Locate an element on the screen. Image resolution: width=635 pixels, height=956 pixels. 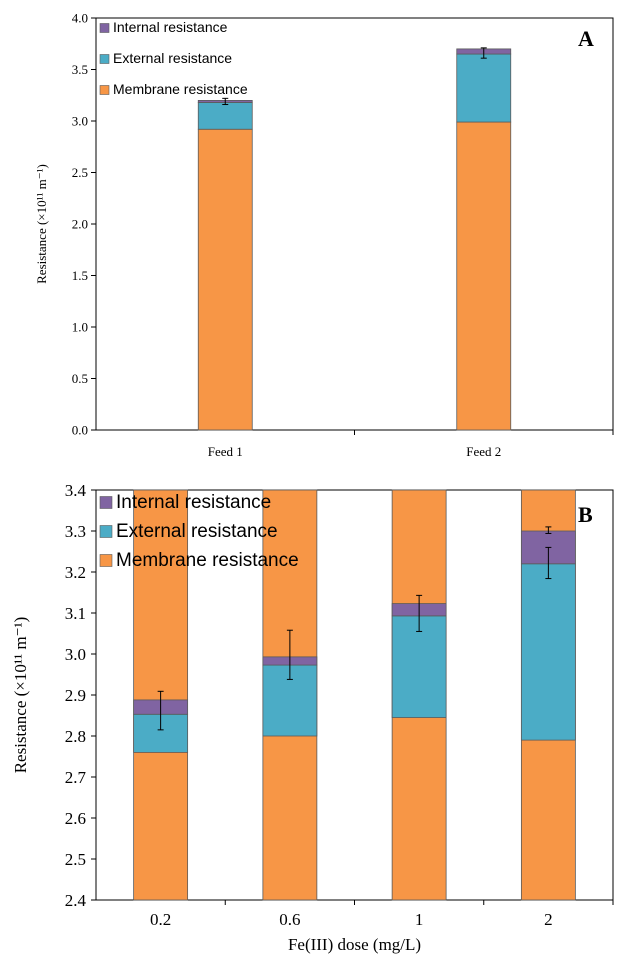
y-tick-label: 2.7 is located at coordinates (76, 777).